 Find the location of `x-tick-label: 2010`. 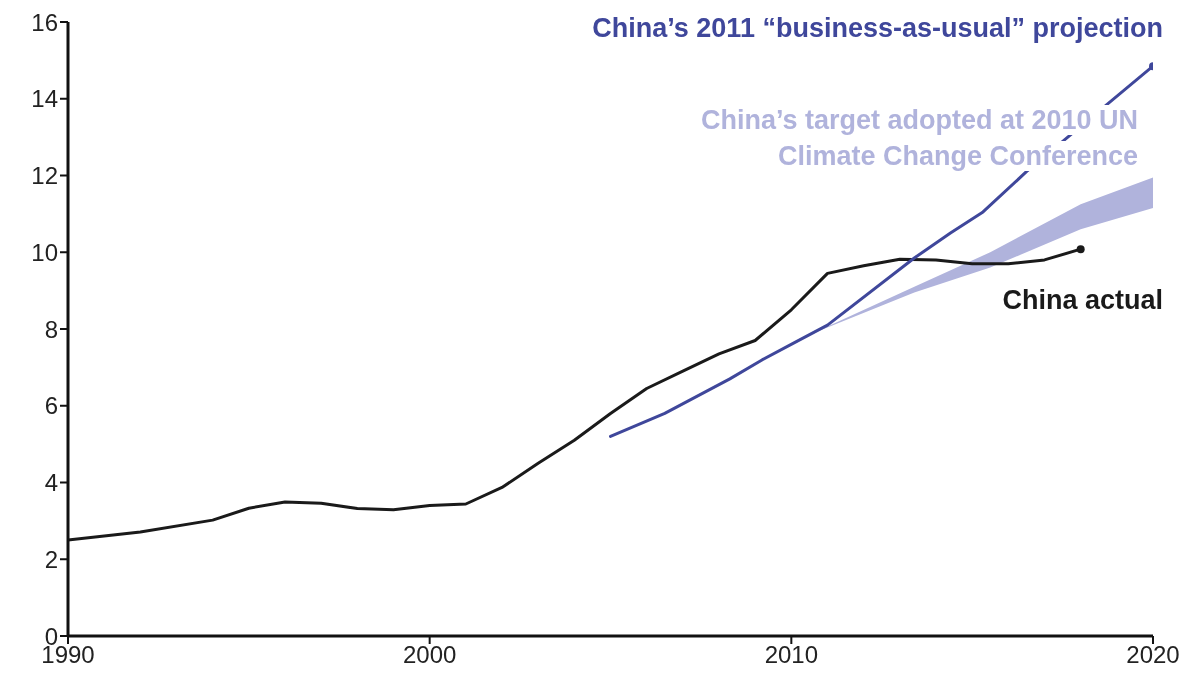

x-tick-label: 2010 is located at coordinates (791, 655).